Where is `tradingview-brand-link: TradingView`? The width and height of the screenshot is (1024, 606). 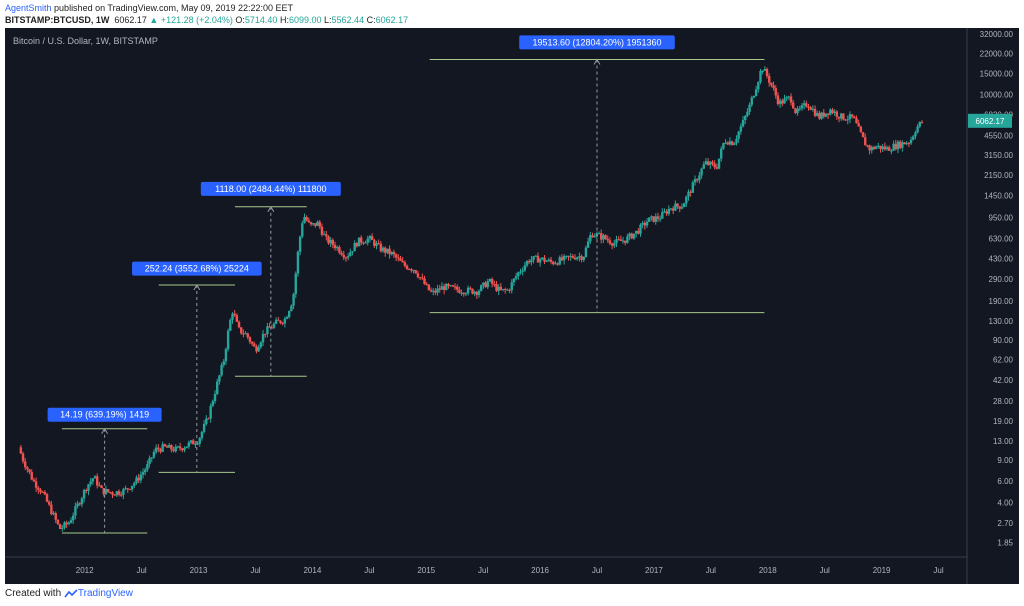 tradingview-brand-link: TradingView is located at coordinates (105, 593).